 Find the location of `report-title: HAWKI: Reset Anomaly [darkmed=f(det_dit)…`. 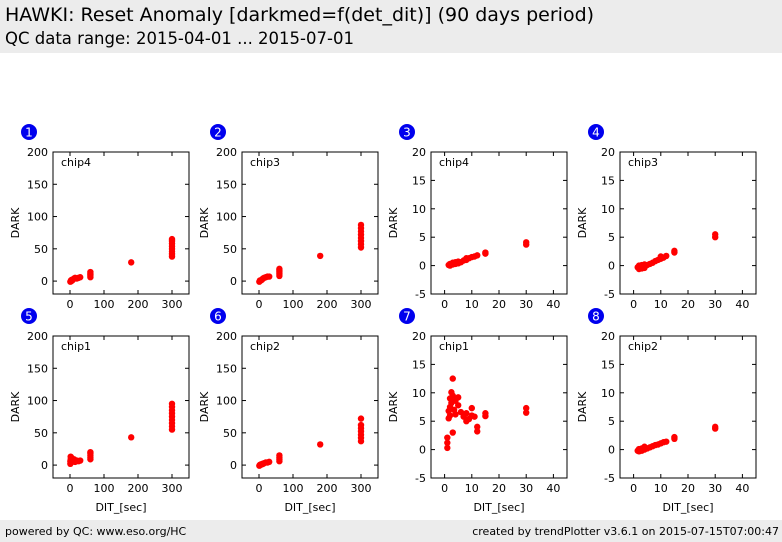

report-title: HAWKI: Reset Anomaly [darkmed=f(det_dit)… is located at coordinates (300, 15).